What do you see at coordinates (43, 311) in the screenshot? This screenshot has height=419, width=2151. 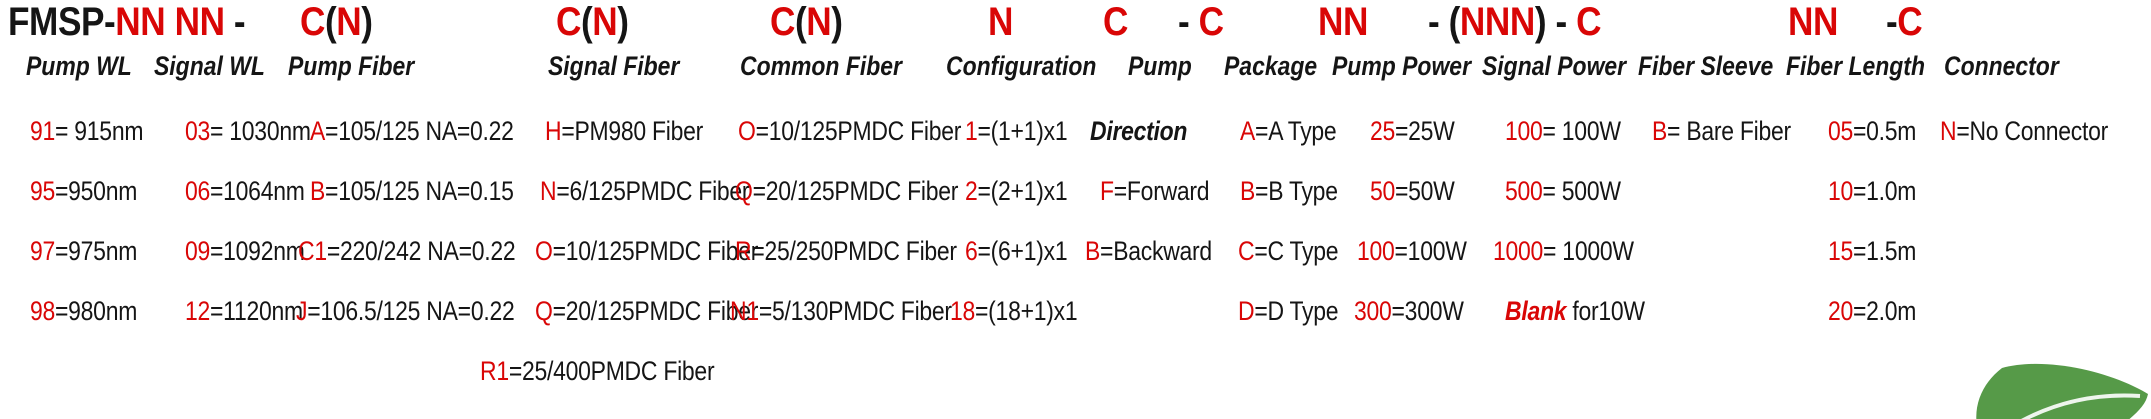 I see `text-segment: 98` at bounding box center [43, 311].